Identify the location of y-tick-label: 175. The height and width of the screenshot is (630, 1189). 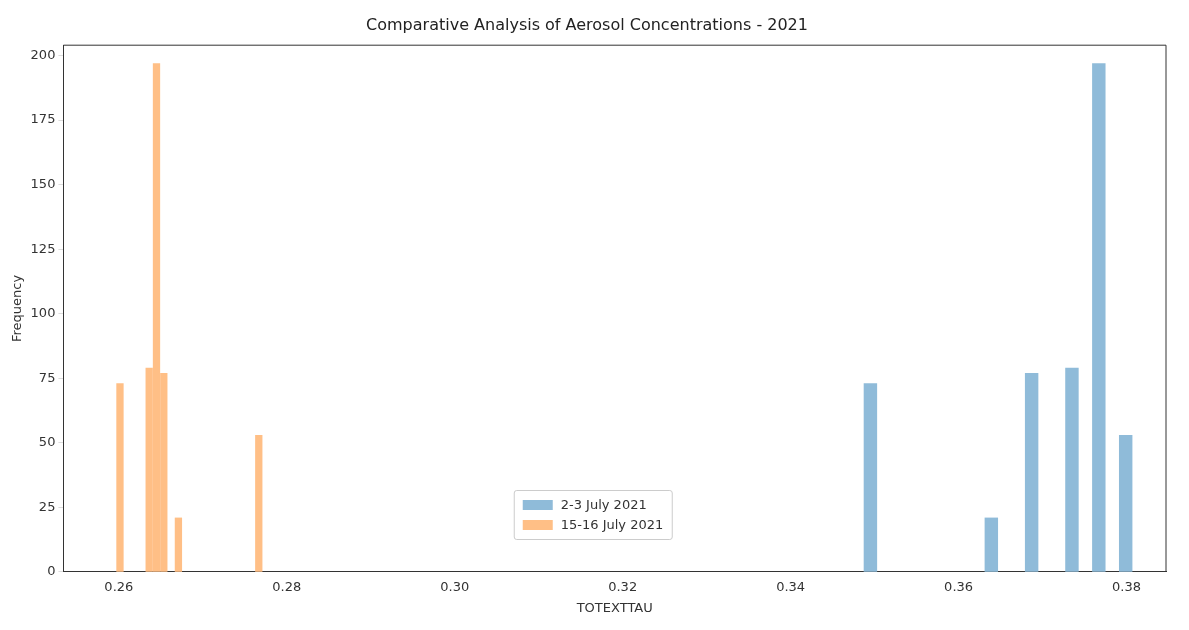
(43, 119).